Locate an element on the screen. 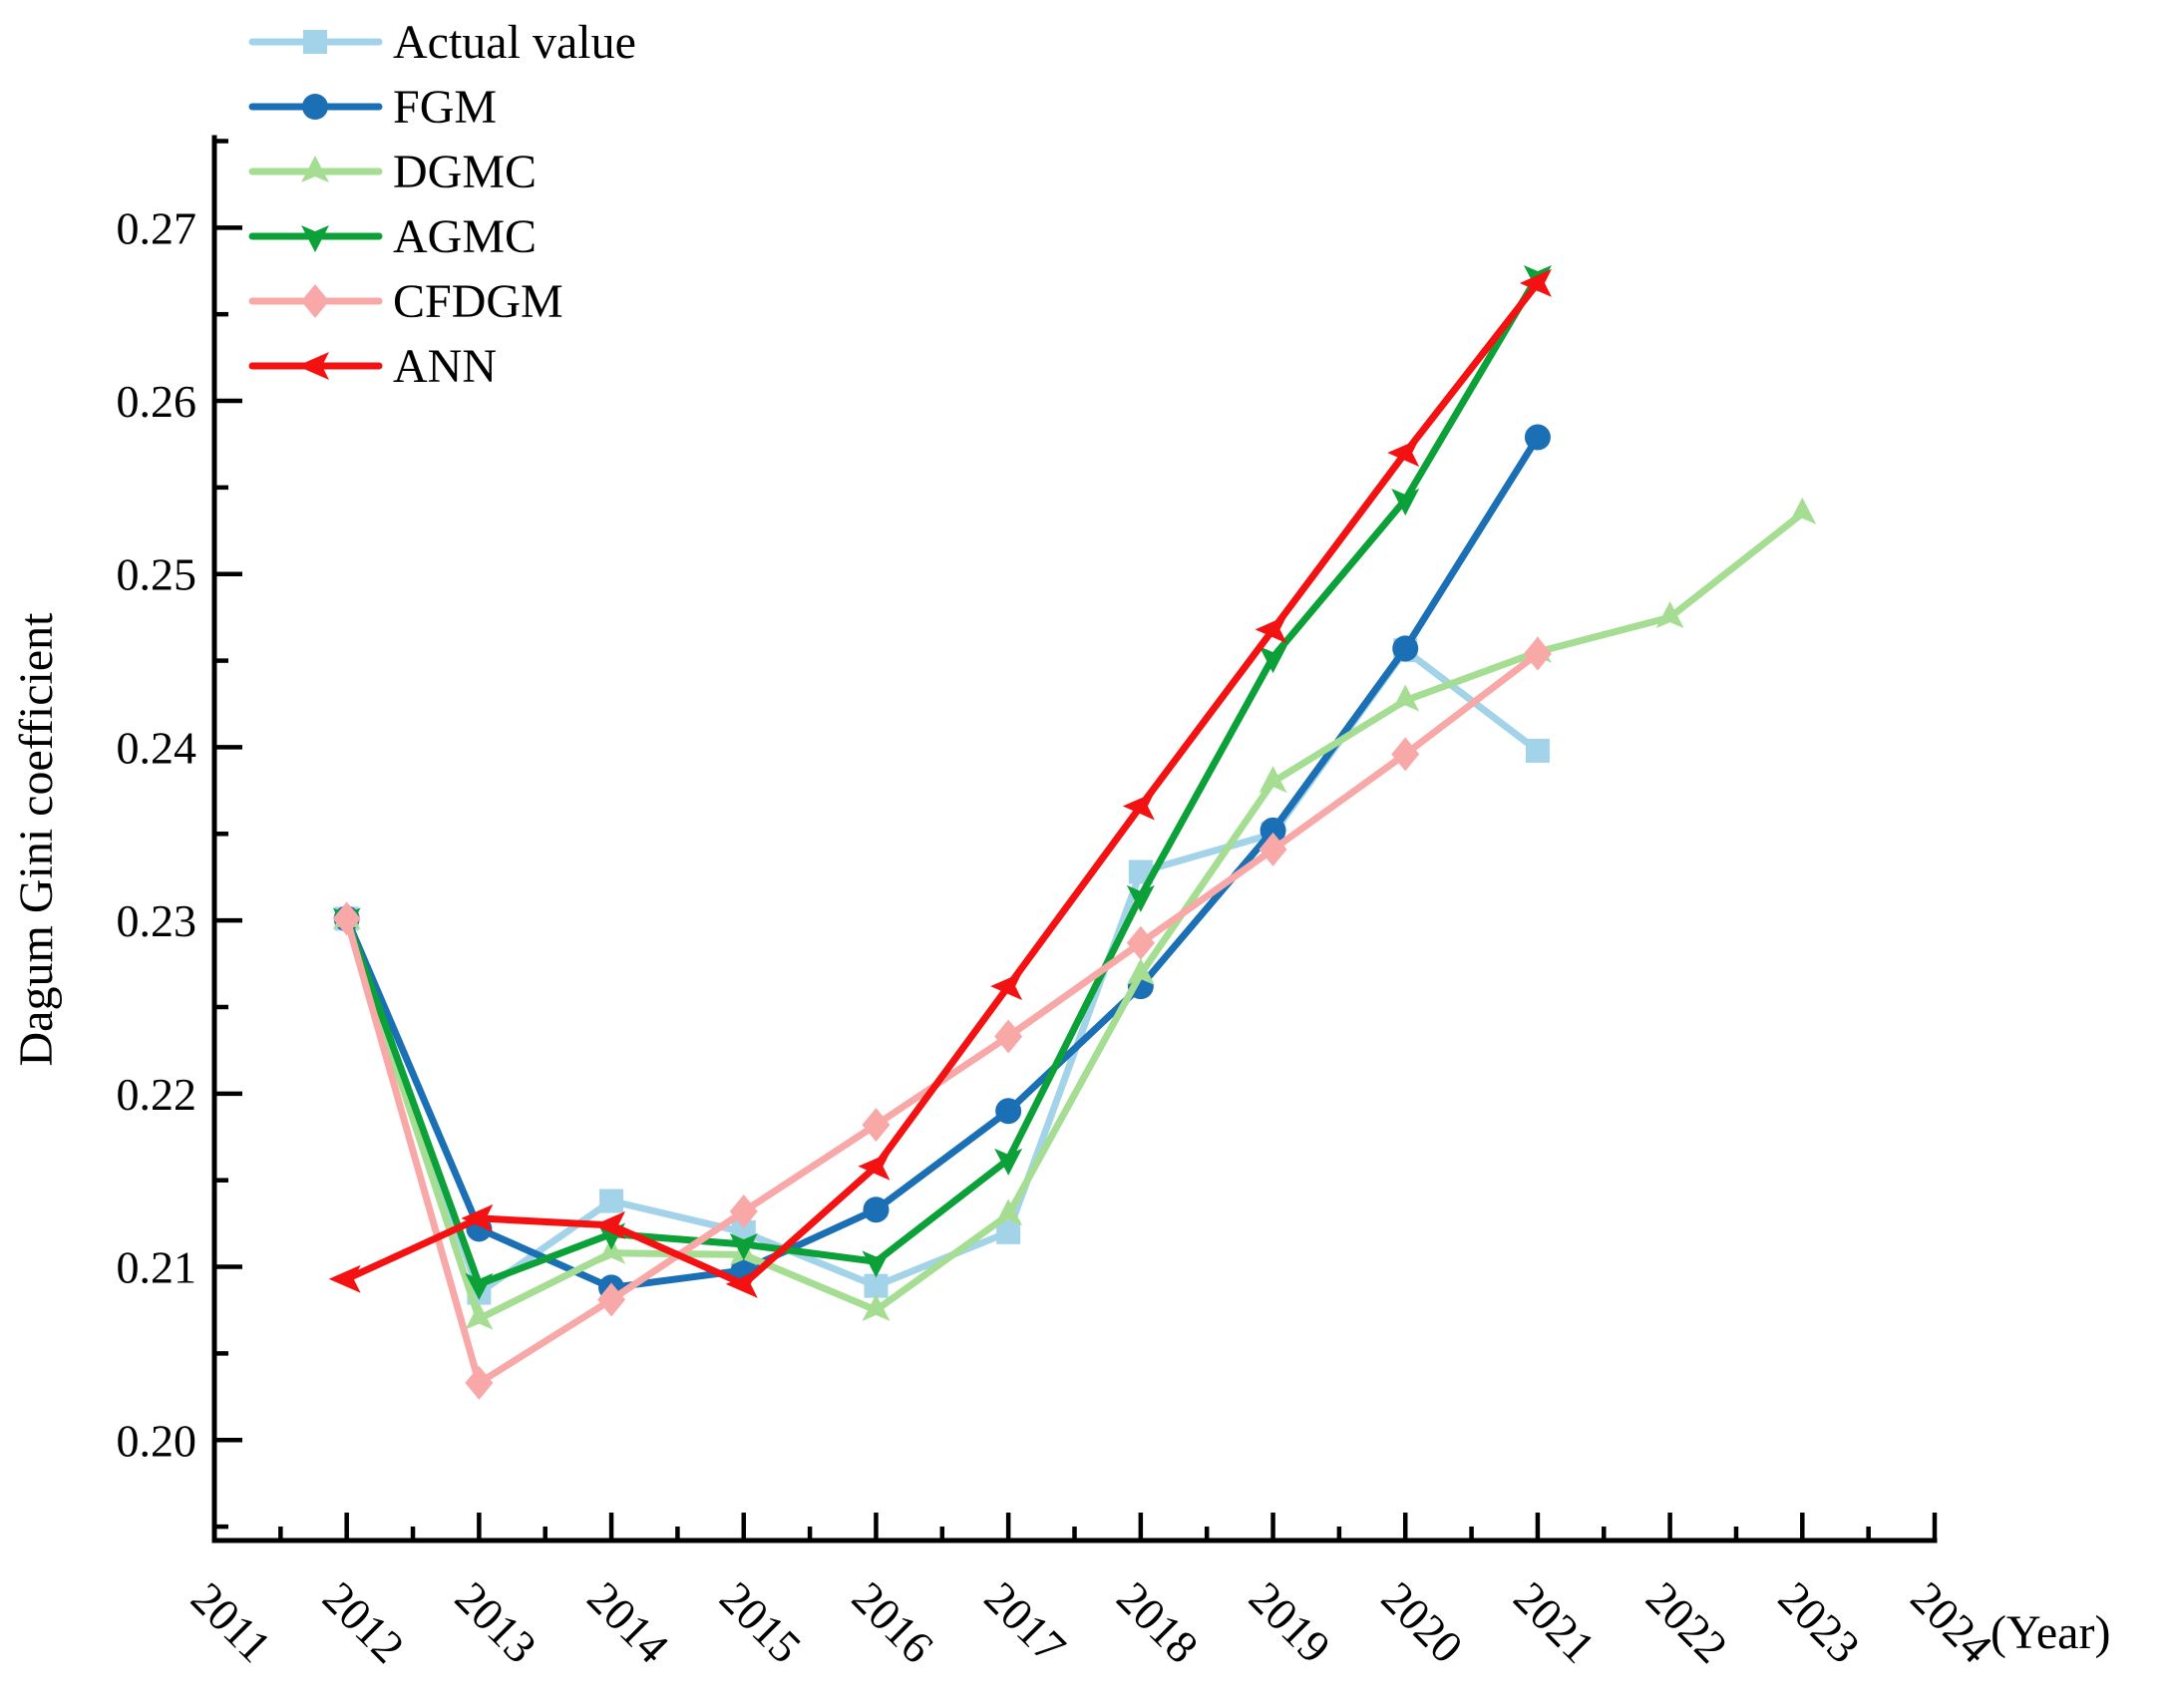 Image resolution: width=2169 pixels, height=1708 pixels. legend-layer: Actual value FGM DGMC AGMC CFDGM ANN is located at coordinates (442, 205).